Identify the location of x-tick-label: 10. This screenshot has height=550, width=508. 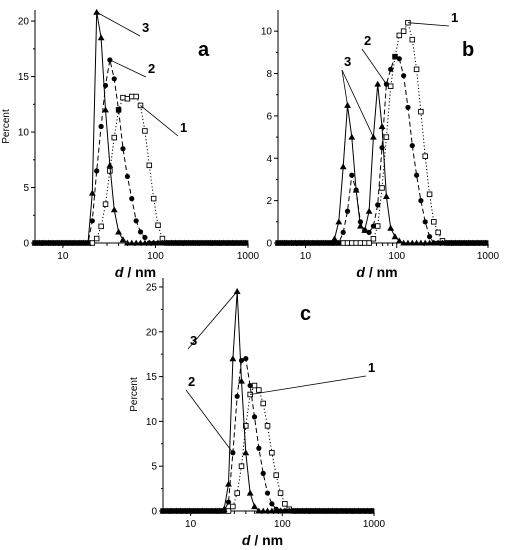
(306, 256).